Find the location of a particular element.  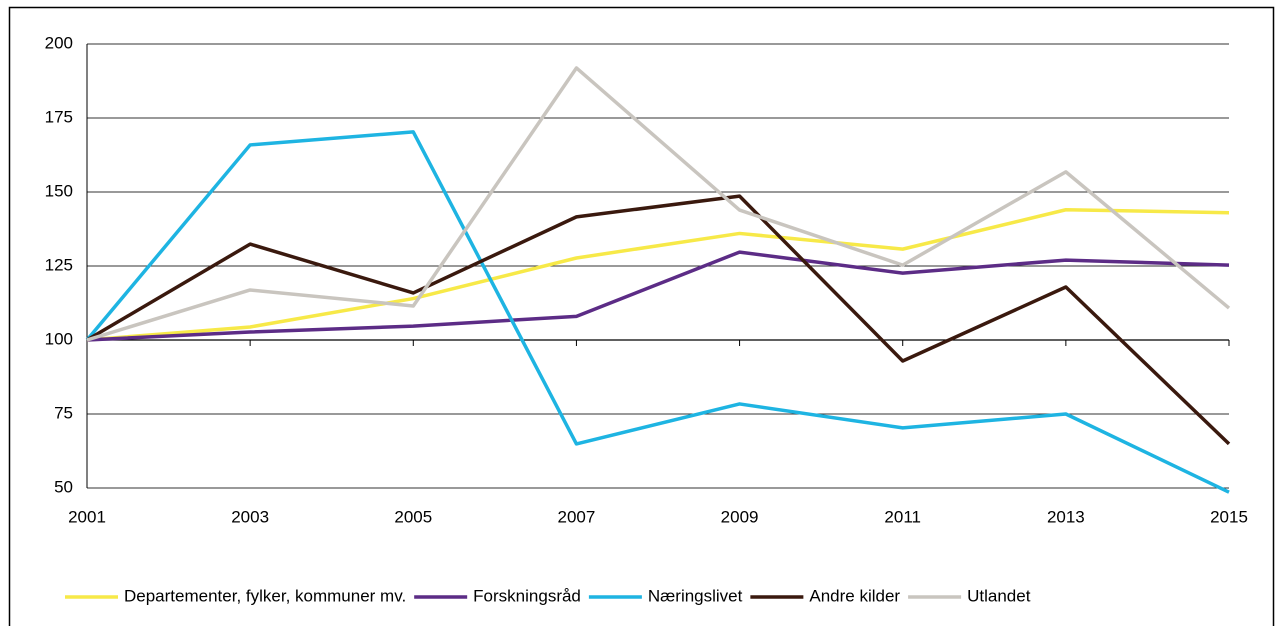

y-tick-label: 75 is located at coordinates (63, 412).